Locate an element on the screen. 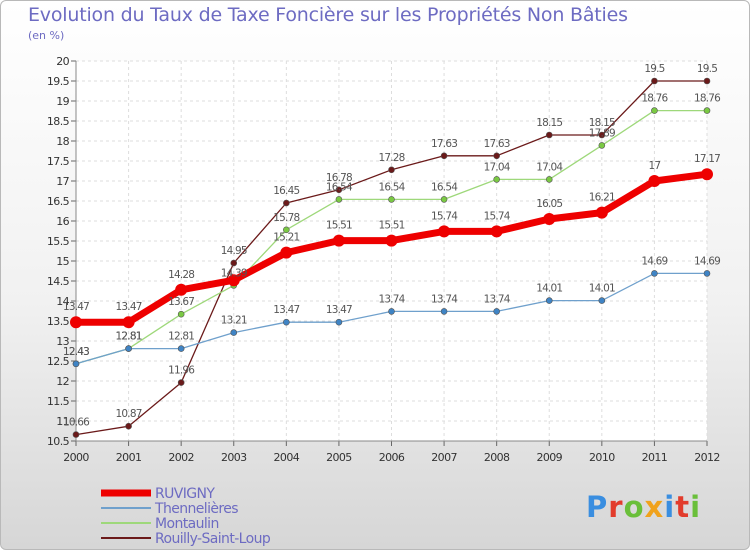  data-label-rouilly-saint-loup: 18.15 is located at coordinates (549, 123).